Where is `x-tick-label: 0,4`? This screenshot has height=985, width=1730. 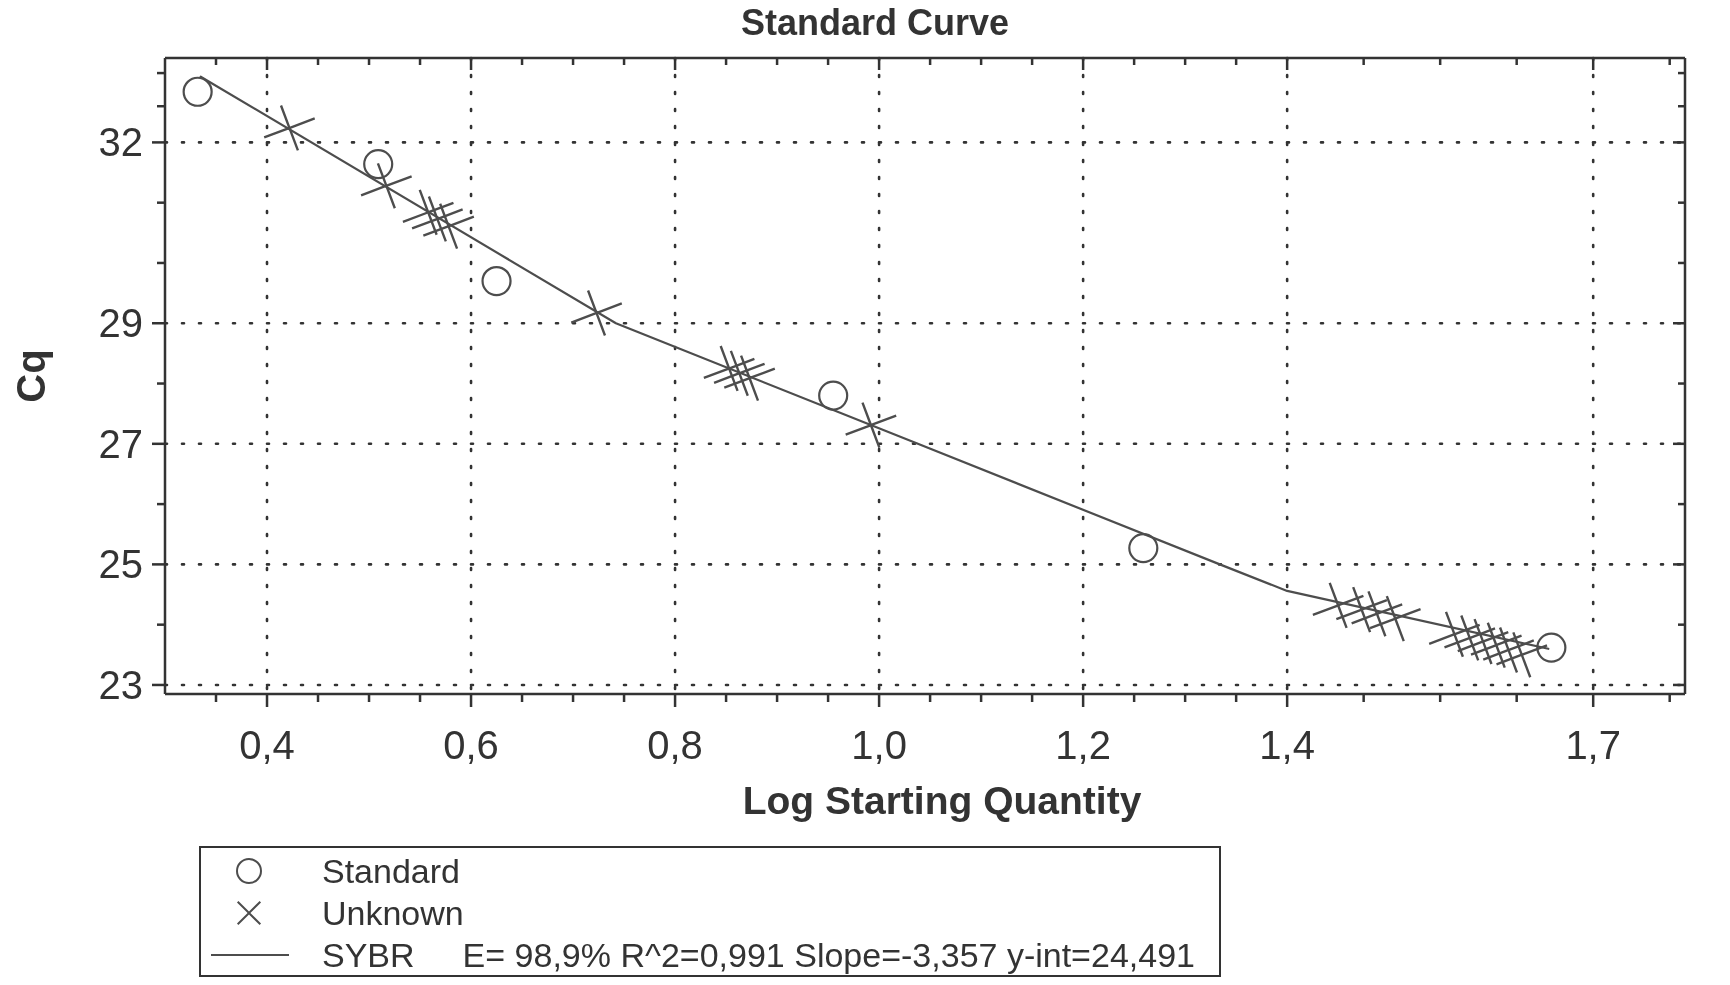
x-tick-label: 0,4 is located at coordinates (267, 745).